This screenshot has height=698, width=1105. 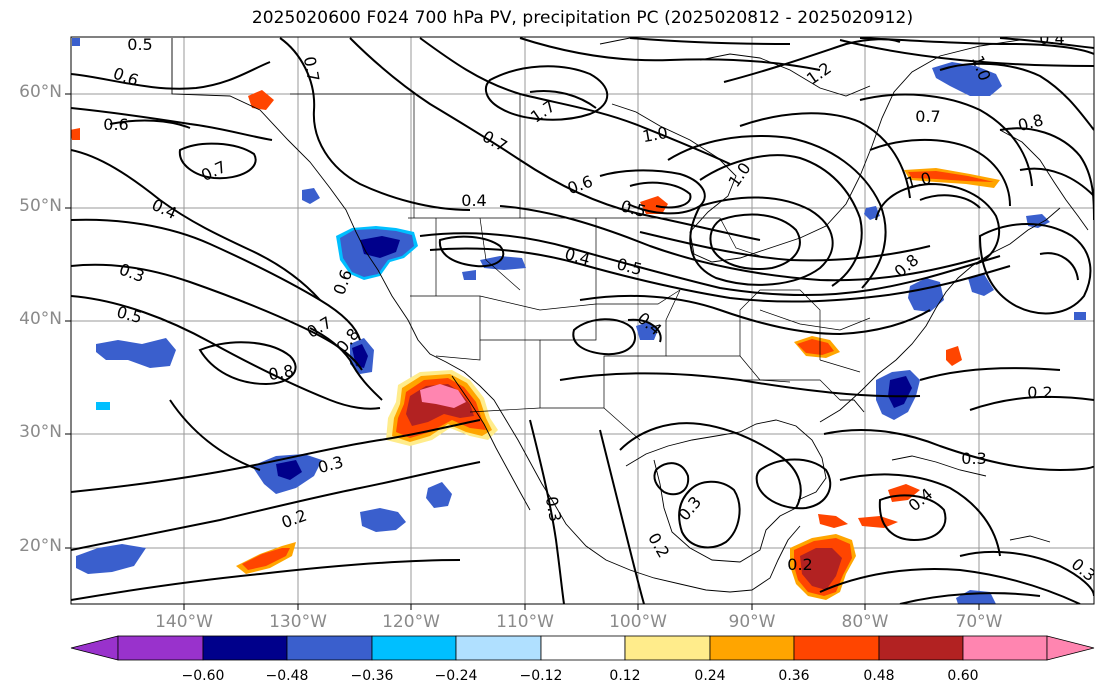 What do you see at coordinates (281, 372) in the screenshot?
I see `clabel: 0.8` at bounding box center [281, 372].